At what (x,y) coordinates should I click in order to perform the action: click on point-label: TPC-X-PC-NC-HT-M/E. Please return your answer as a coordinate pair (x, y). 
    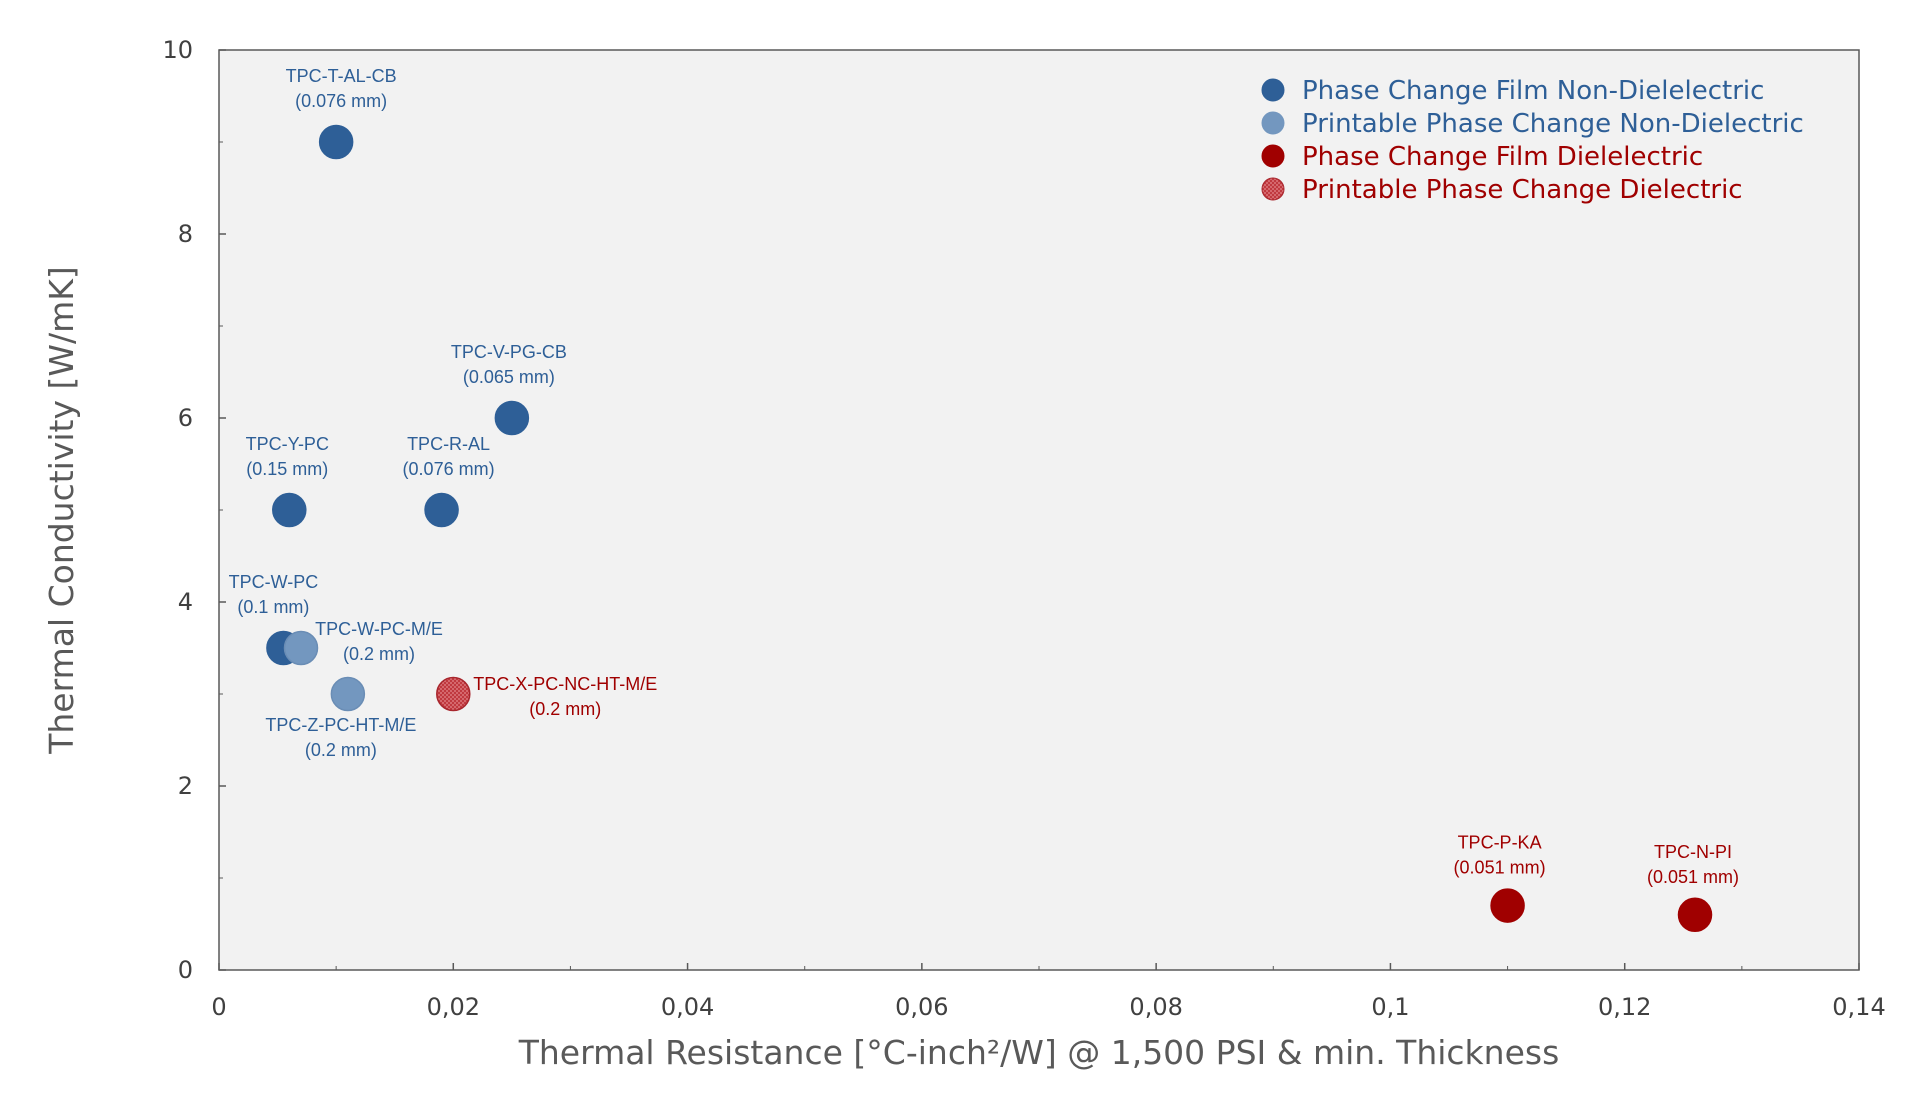
    Looking at the image, I should click on (565, 684).